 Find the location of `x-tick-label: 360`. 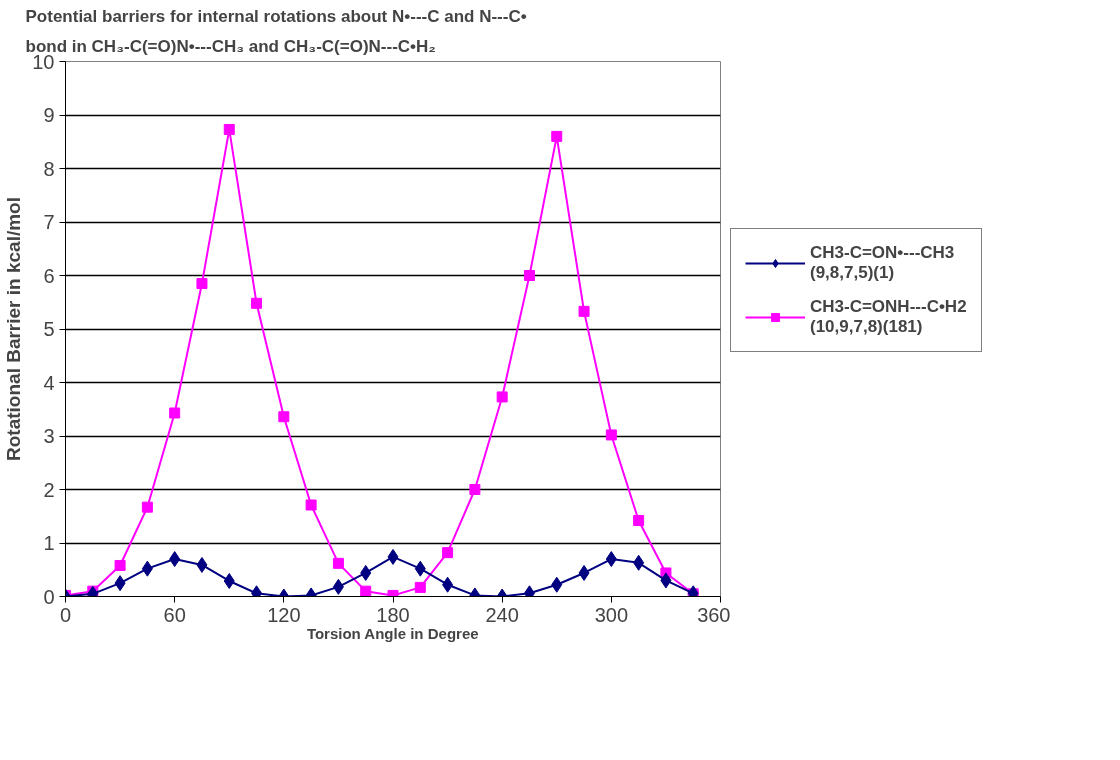

x-tick-label: 360 is located at coordinates (714, 614).